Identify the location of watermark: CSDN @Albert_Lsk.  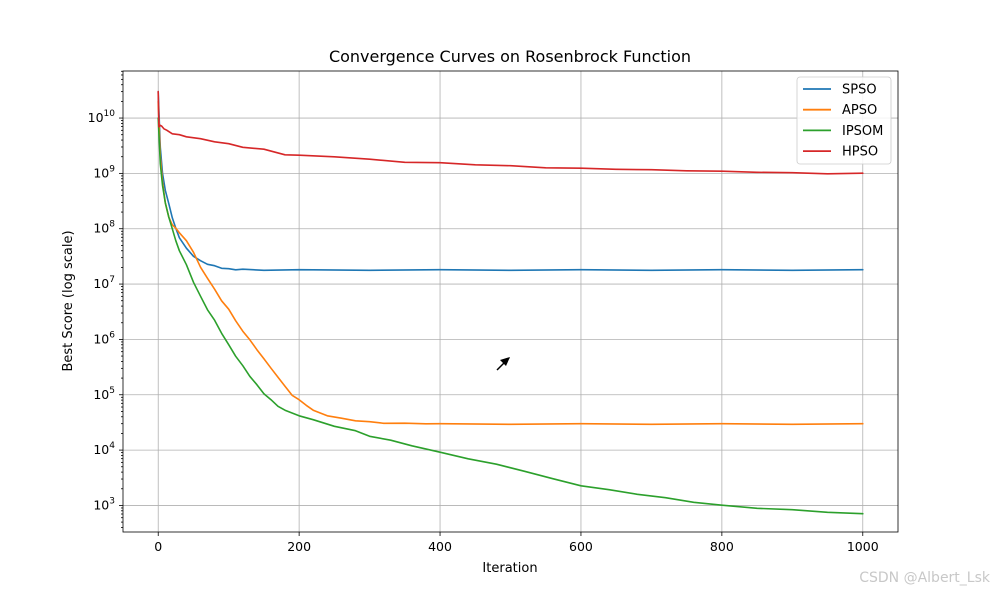
(925, 578).